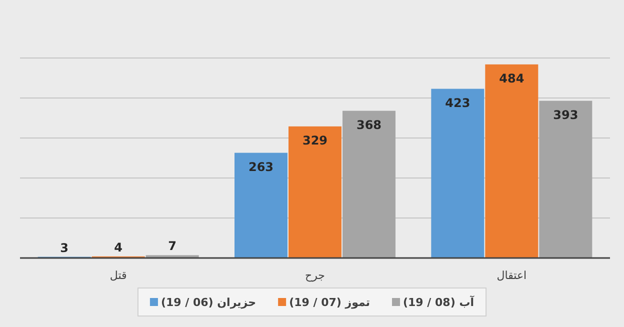 The width and height of the screenshot is (624, 327). Describe the element at coordinates (457, 103) in the screenshot. I see `data-label: 423` at that location.